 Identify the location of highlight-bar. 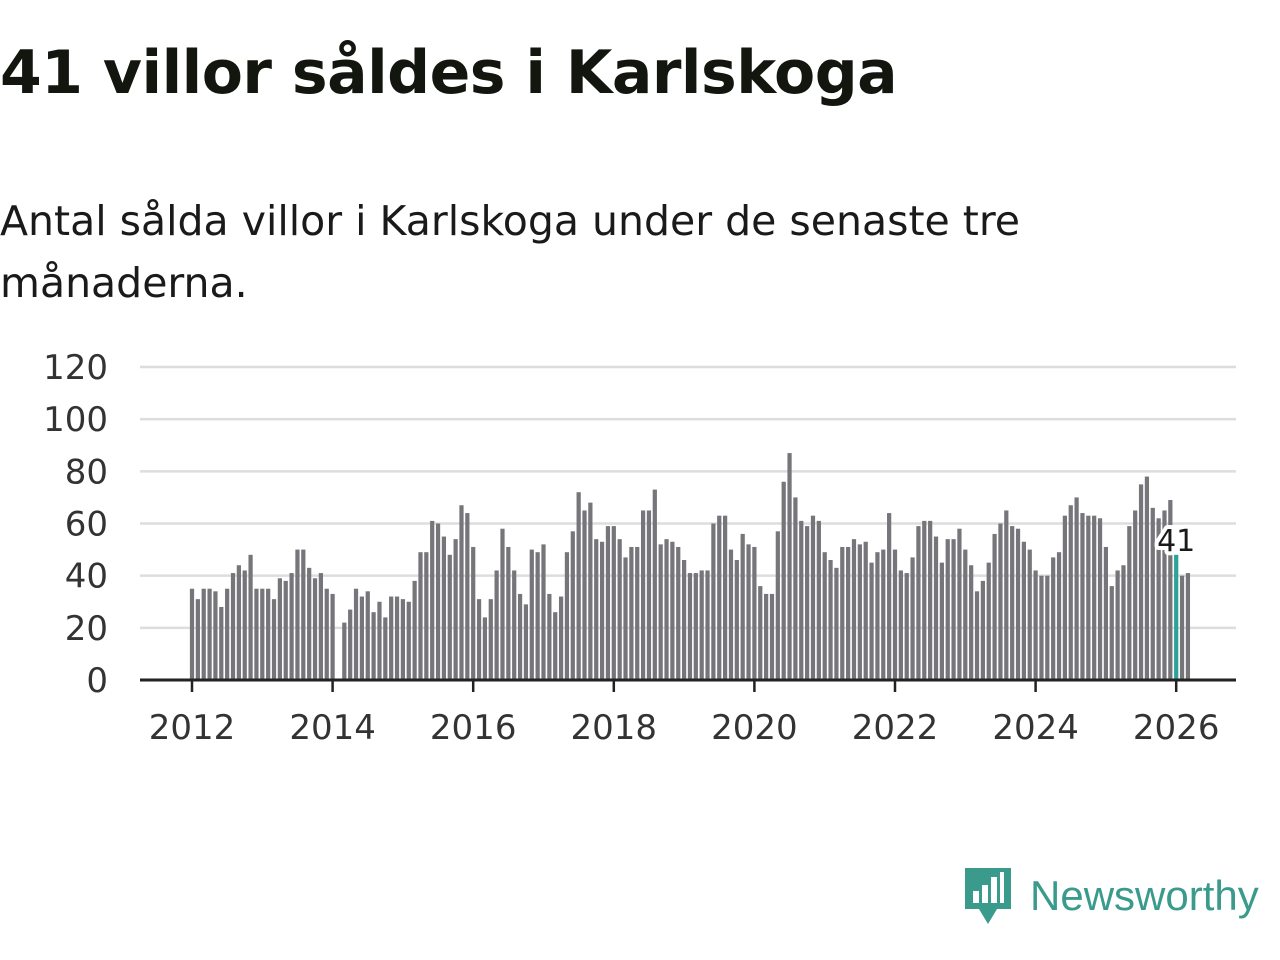
(1176, 617).